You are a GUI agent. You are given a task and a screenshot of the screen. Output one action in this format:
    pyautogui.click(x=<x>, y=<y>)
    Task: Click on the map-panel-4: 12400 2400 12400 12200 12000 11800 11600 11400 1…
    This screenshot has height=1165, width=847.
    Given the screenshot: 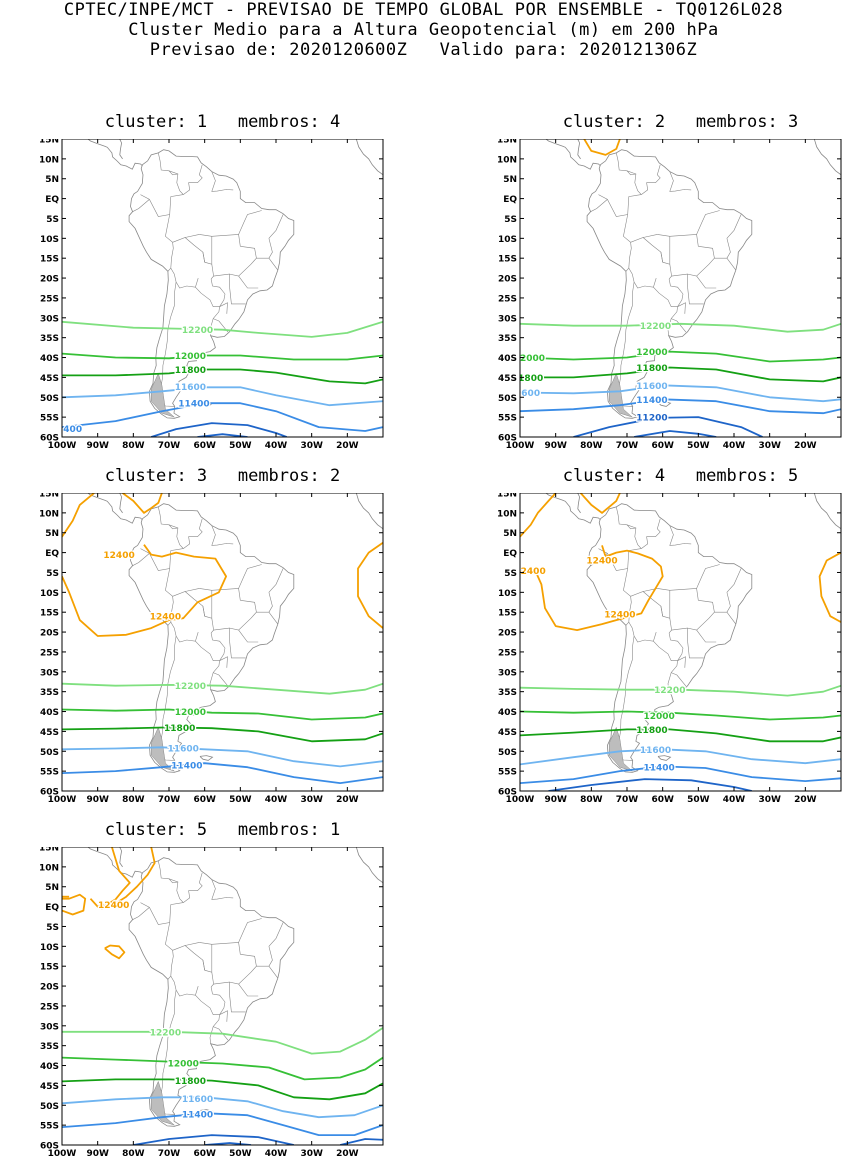 What is the action you would take?
    pyautogui.click(x=669, y=649)
    